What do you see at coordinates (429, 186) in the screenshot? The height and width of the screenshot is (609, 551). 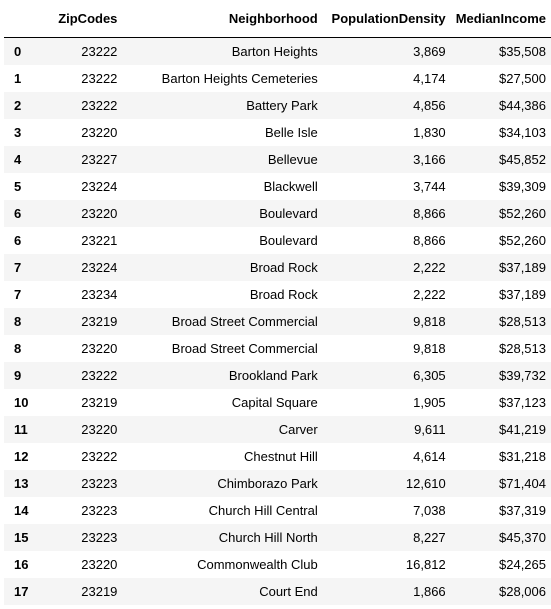 I see `population-density-cell: 3,744` at bounding box center [429, 186].